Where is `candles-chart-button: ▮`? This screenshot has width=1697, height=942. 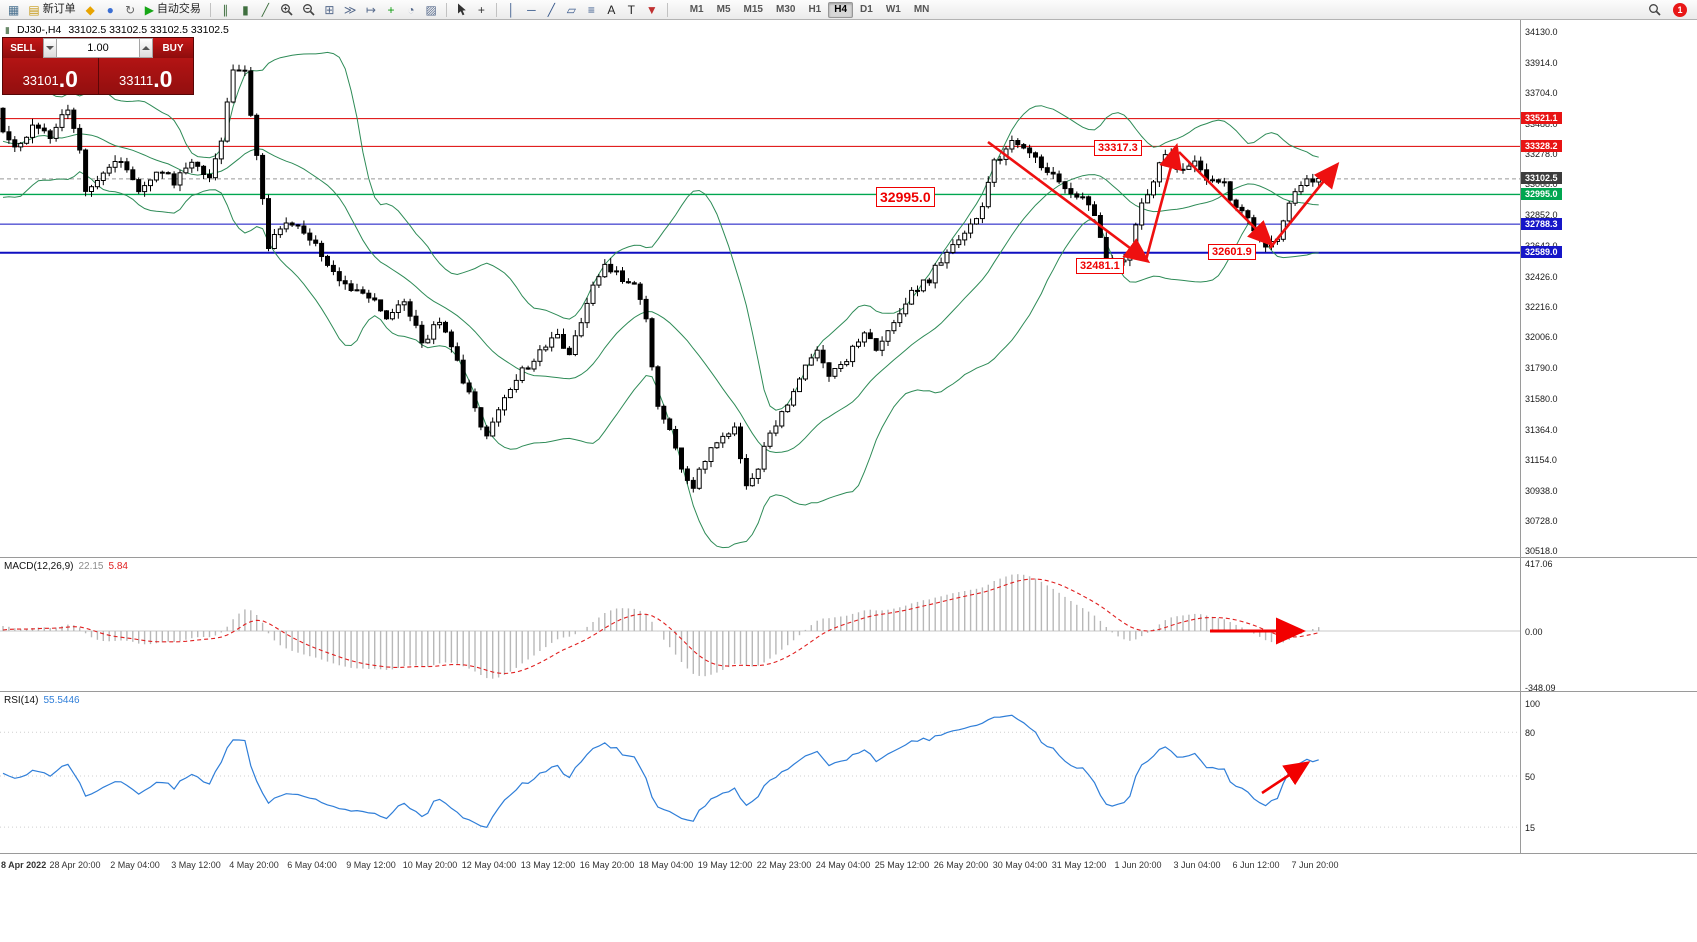 candles-chart-button: ▮ is located at coordinates (245, 9).